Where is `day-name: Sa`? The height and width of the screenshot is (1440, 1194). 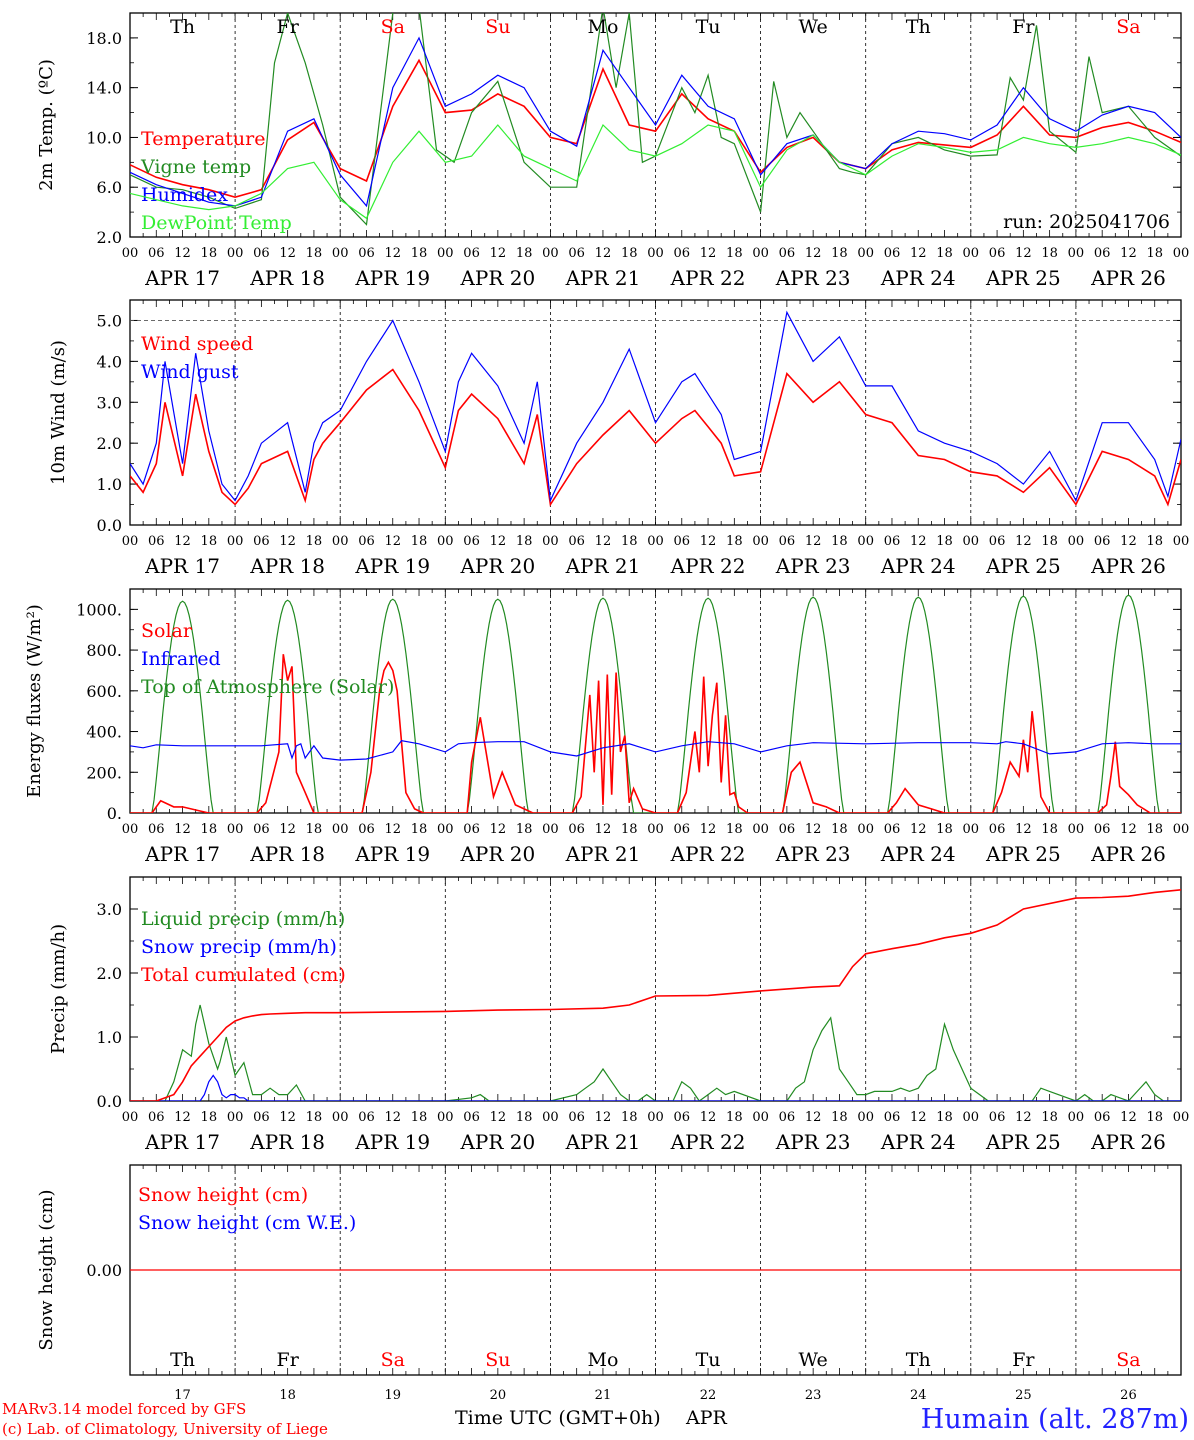
day-name: Sa is located at coordinates (1128, 1360).